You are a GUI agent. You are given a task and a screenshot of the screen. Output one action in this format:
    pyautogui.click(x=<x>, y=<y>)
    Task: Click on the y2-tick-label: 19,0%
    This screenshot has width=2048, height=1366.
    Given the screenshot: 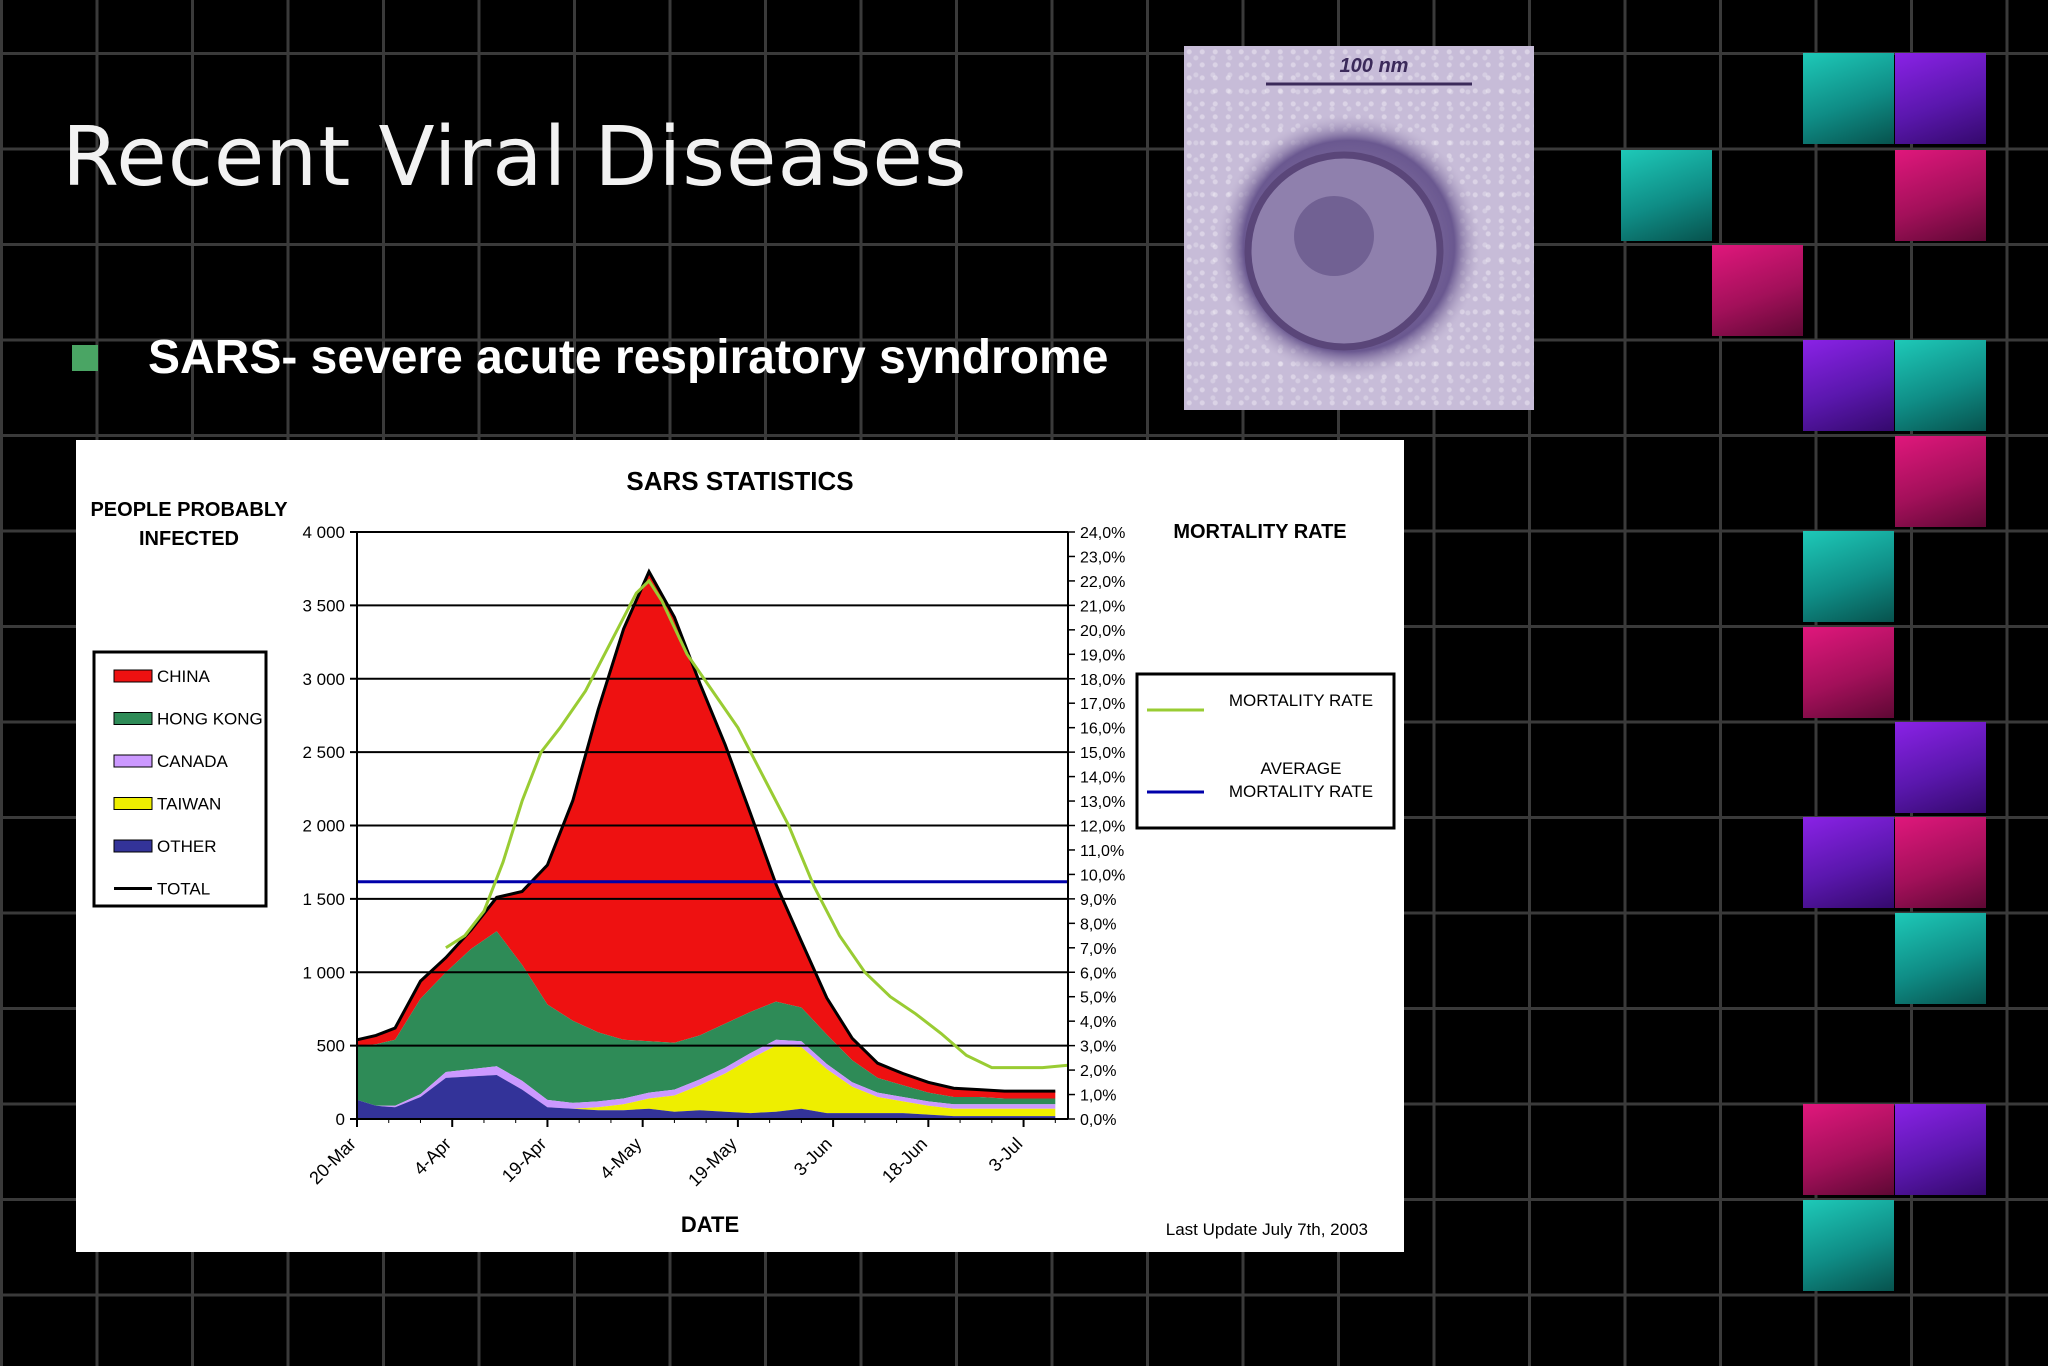 What is the action you would take?
    pyautogui.click(x=1102, y=655)
    